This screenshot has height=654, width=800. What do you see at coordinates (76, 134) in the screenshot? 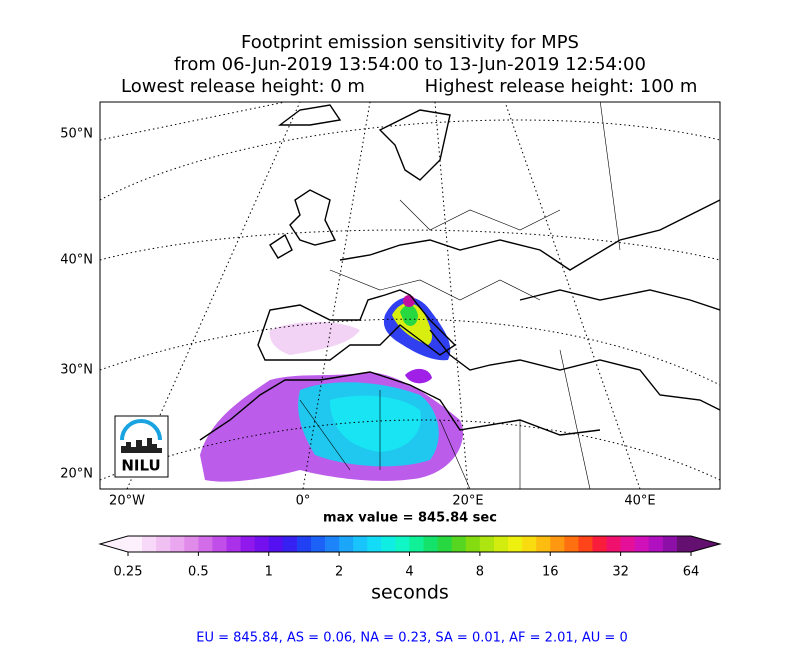
I see `lat-label: 50°N` at bounding box center [76, 134].